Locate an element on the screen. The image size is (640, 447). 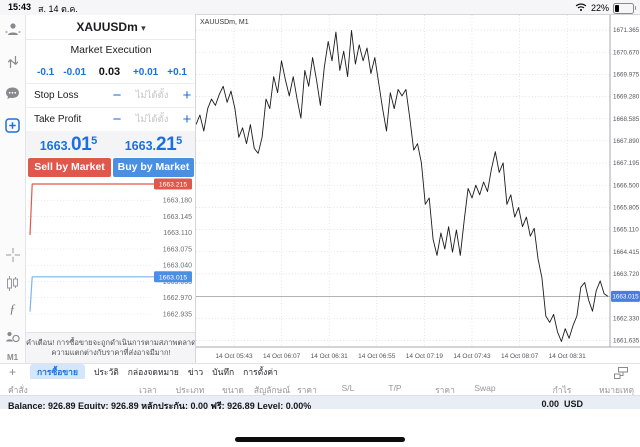
status-date: ส. 14 ต.ค. is located at coordinates (58, 9).